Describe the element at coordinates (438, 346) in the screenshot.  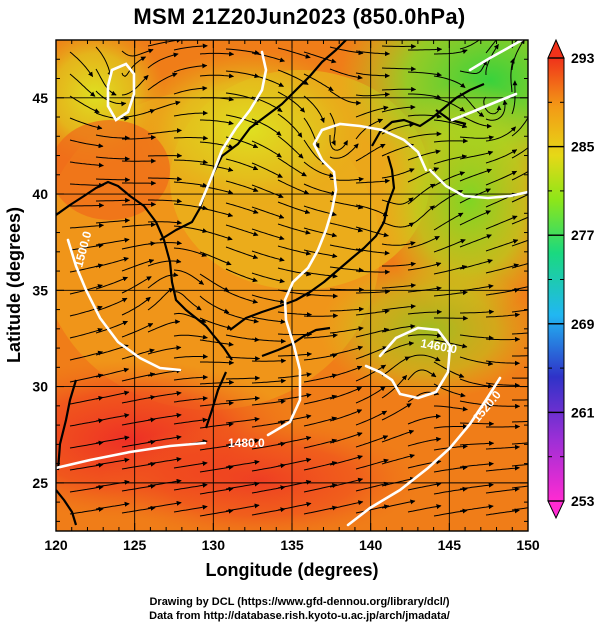
I see `contour-label-1460: 1460.0` at that location.